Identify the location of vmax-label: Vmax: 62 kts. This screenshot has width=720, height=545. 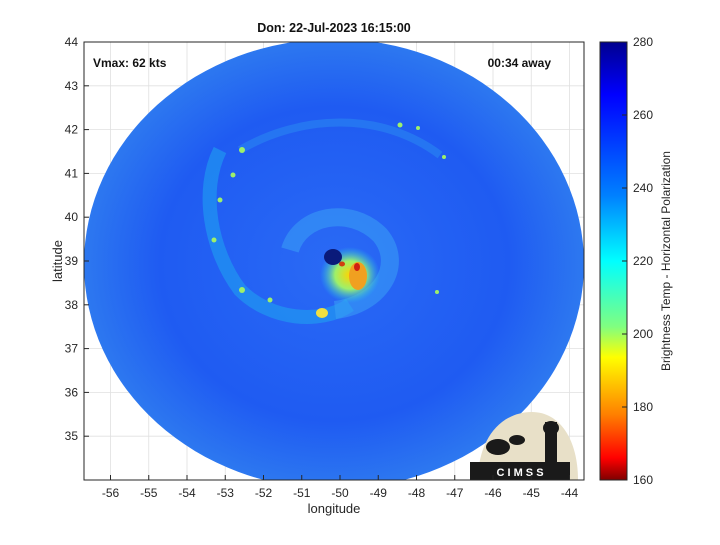
(130, 63).